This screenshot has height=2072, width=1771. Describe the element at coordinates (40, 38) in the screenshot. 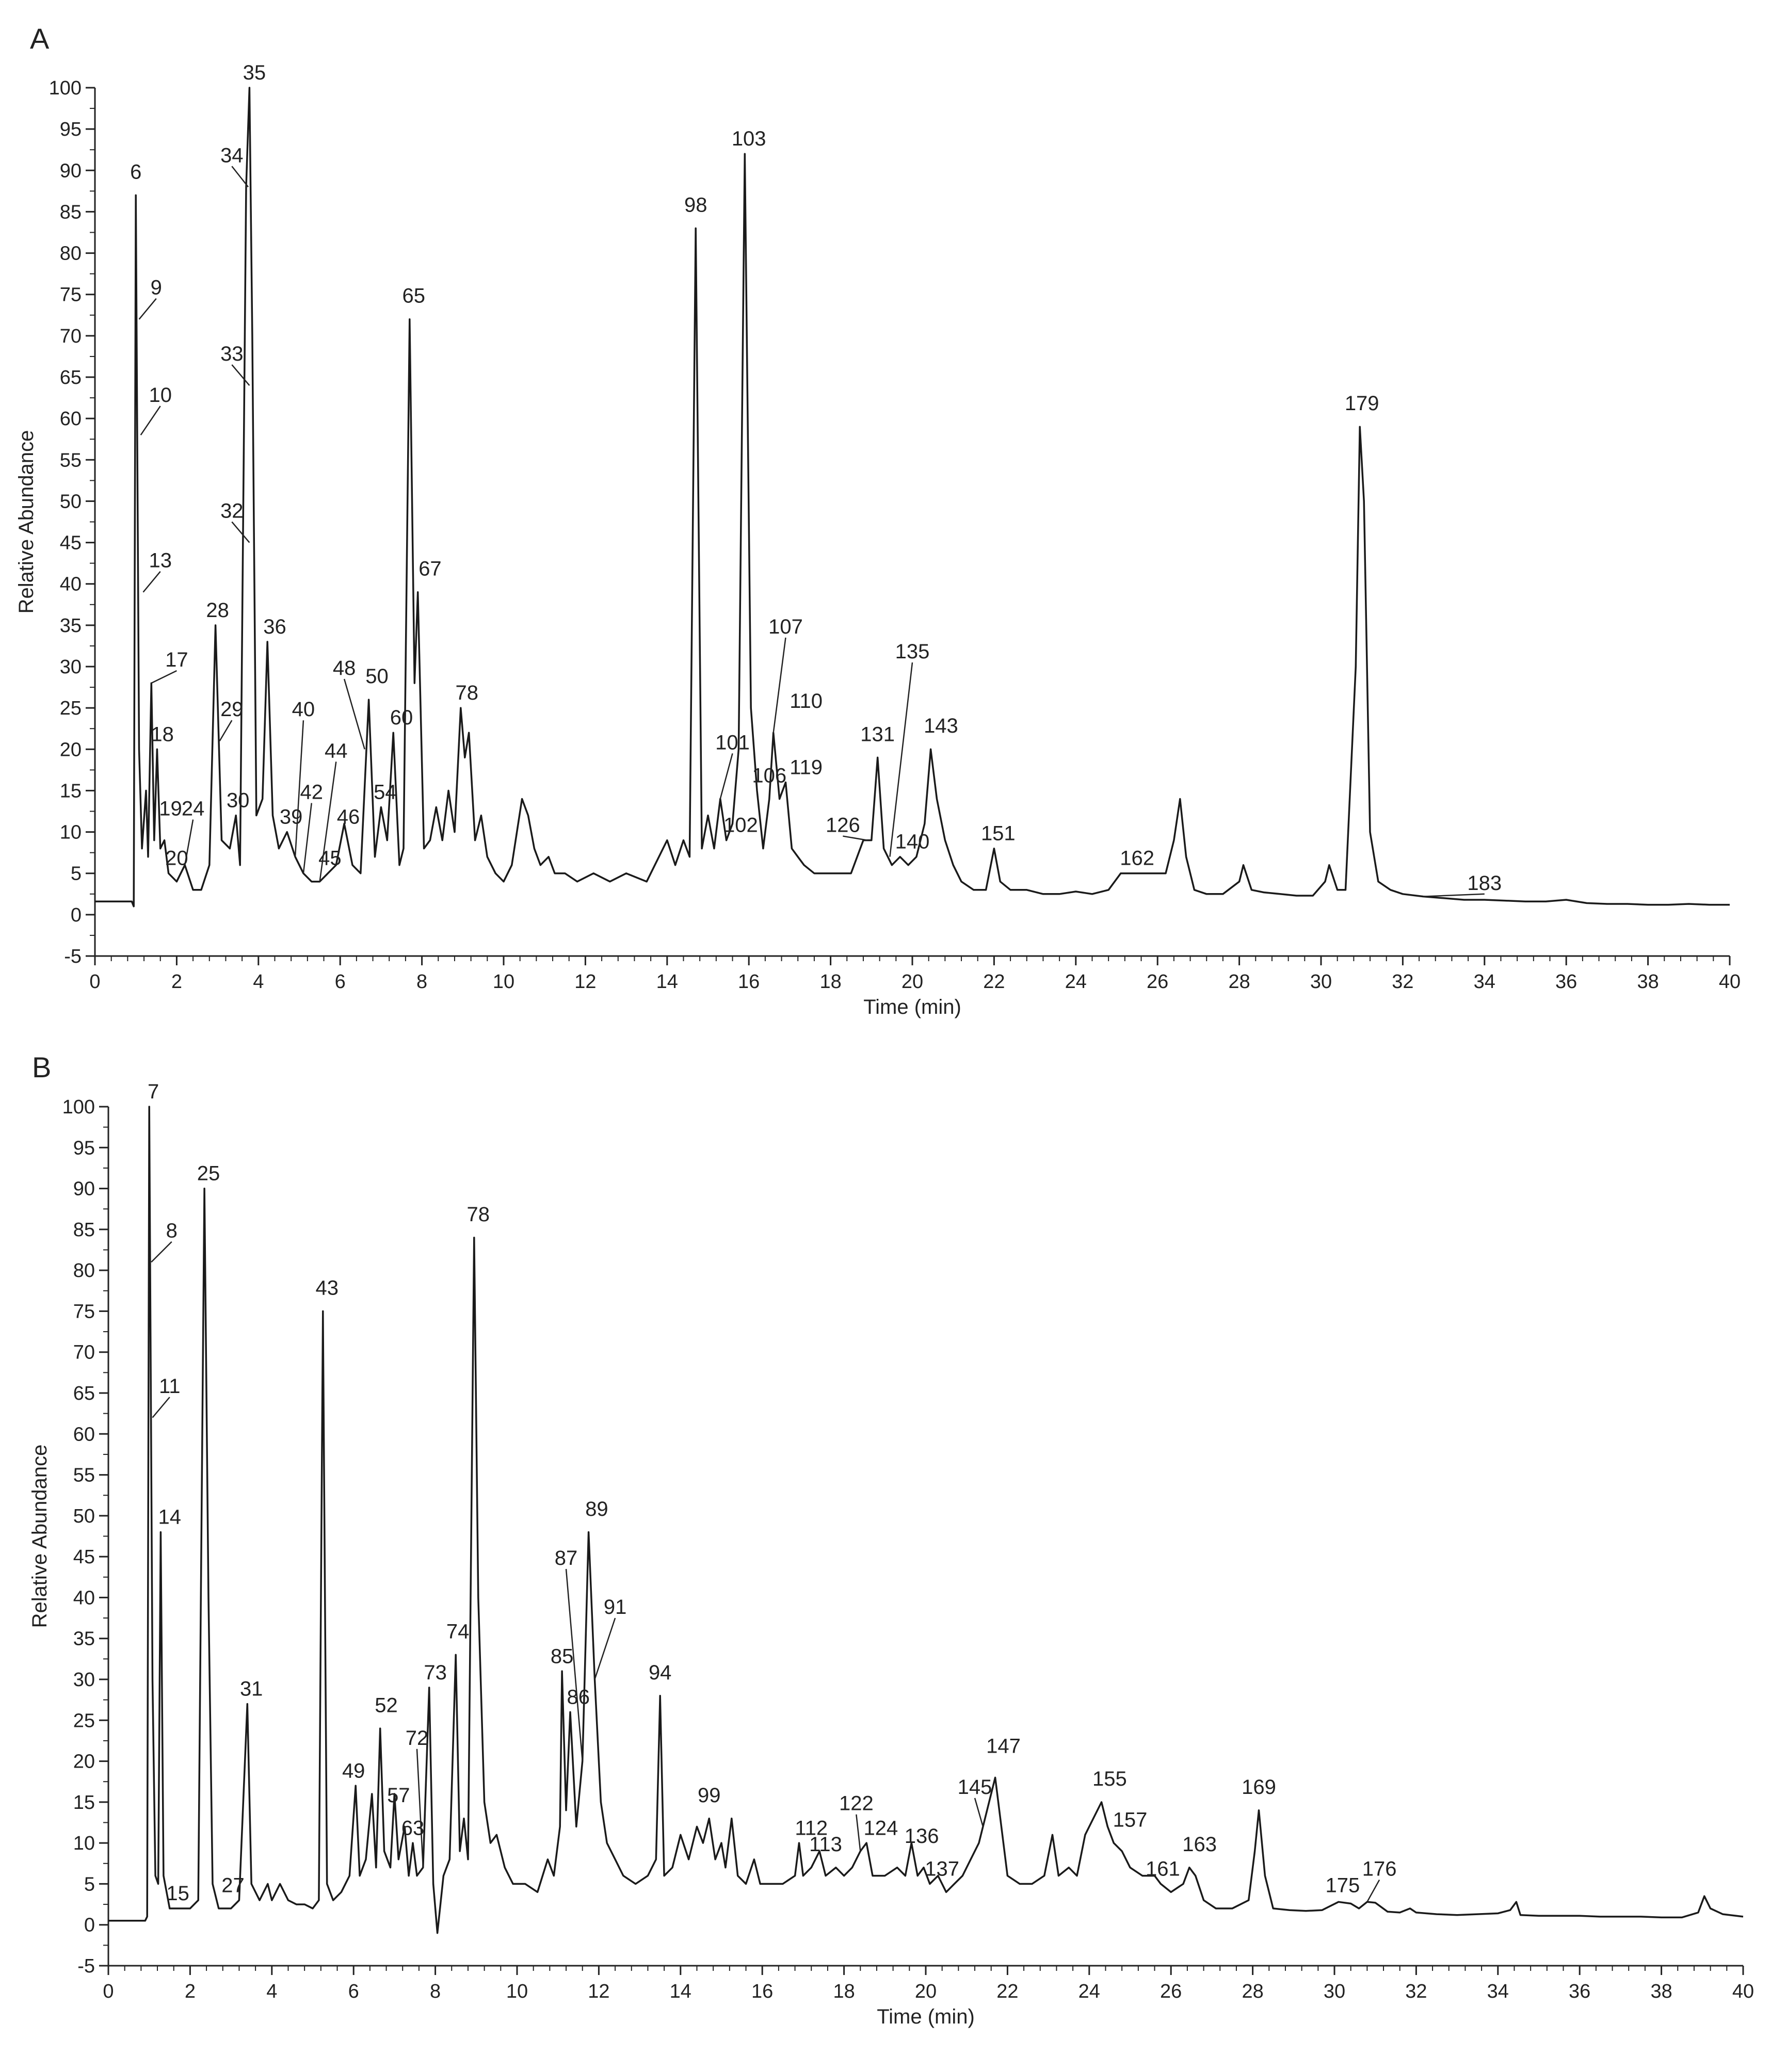

I see `panel-label: A` at that location.